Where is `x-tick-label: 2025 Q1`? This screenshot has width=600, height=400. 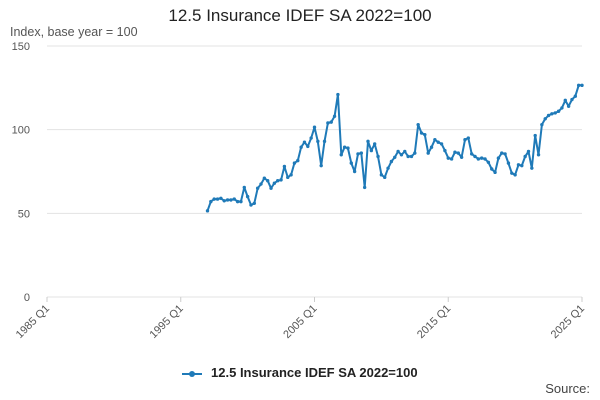
x-tick-label: 2025 Q1 is located at coordinates (568, 322).